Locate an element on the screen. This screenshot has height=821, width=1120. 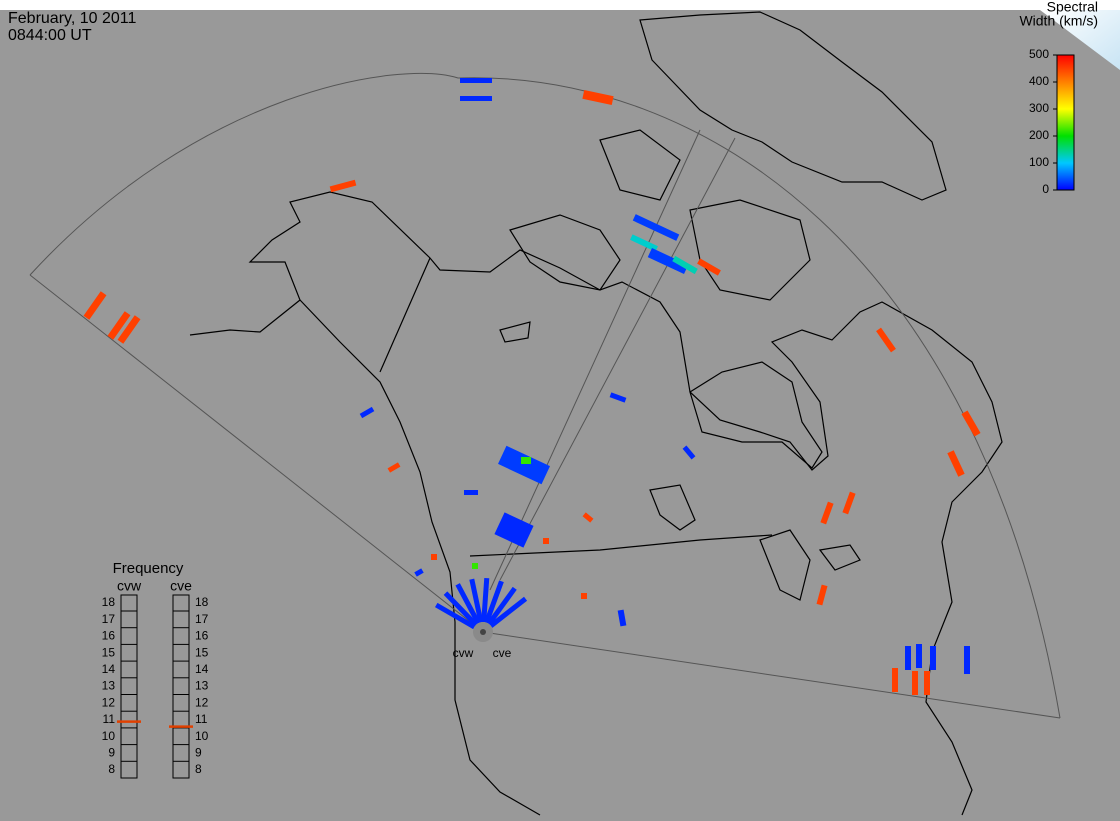
colorbar-title: Spectral is located at coordinates (1072, 7).